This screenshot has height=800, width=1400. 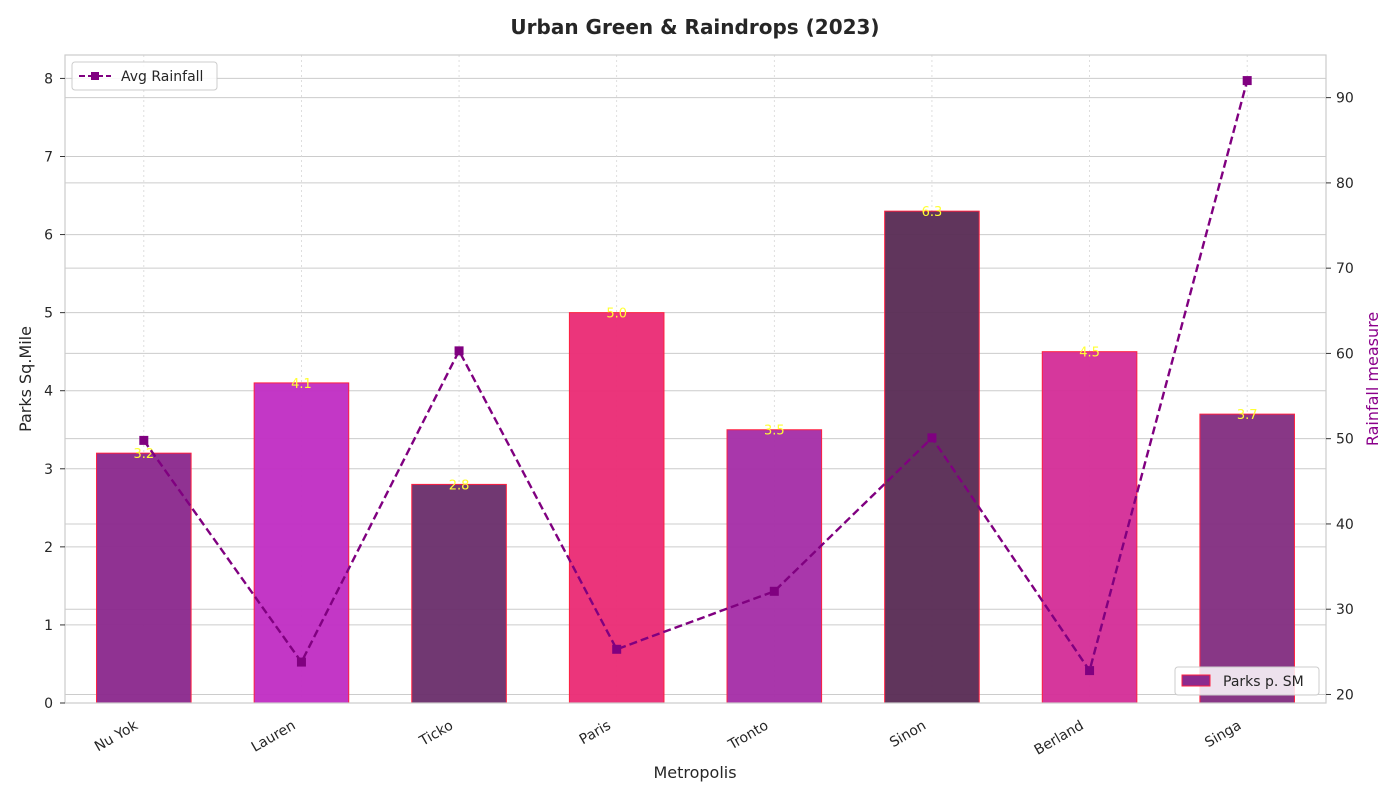 What do you see at coordinates (1345, 695) in the screenshot?
I see `y2-tick-label-0: 20` at bounding box center [1345, 695].